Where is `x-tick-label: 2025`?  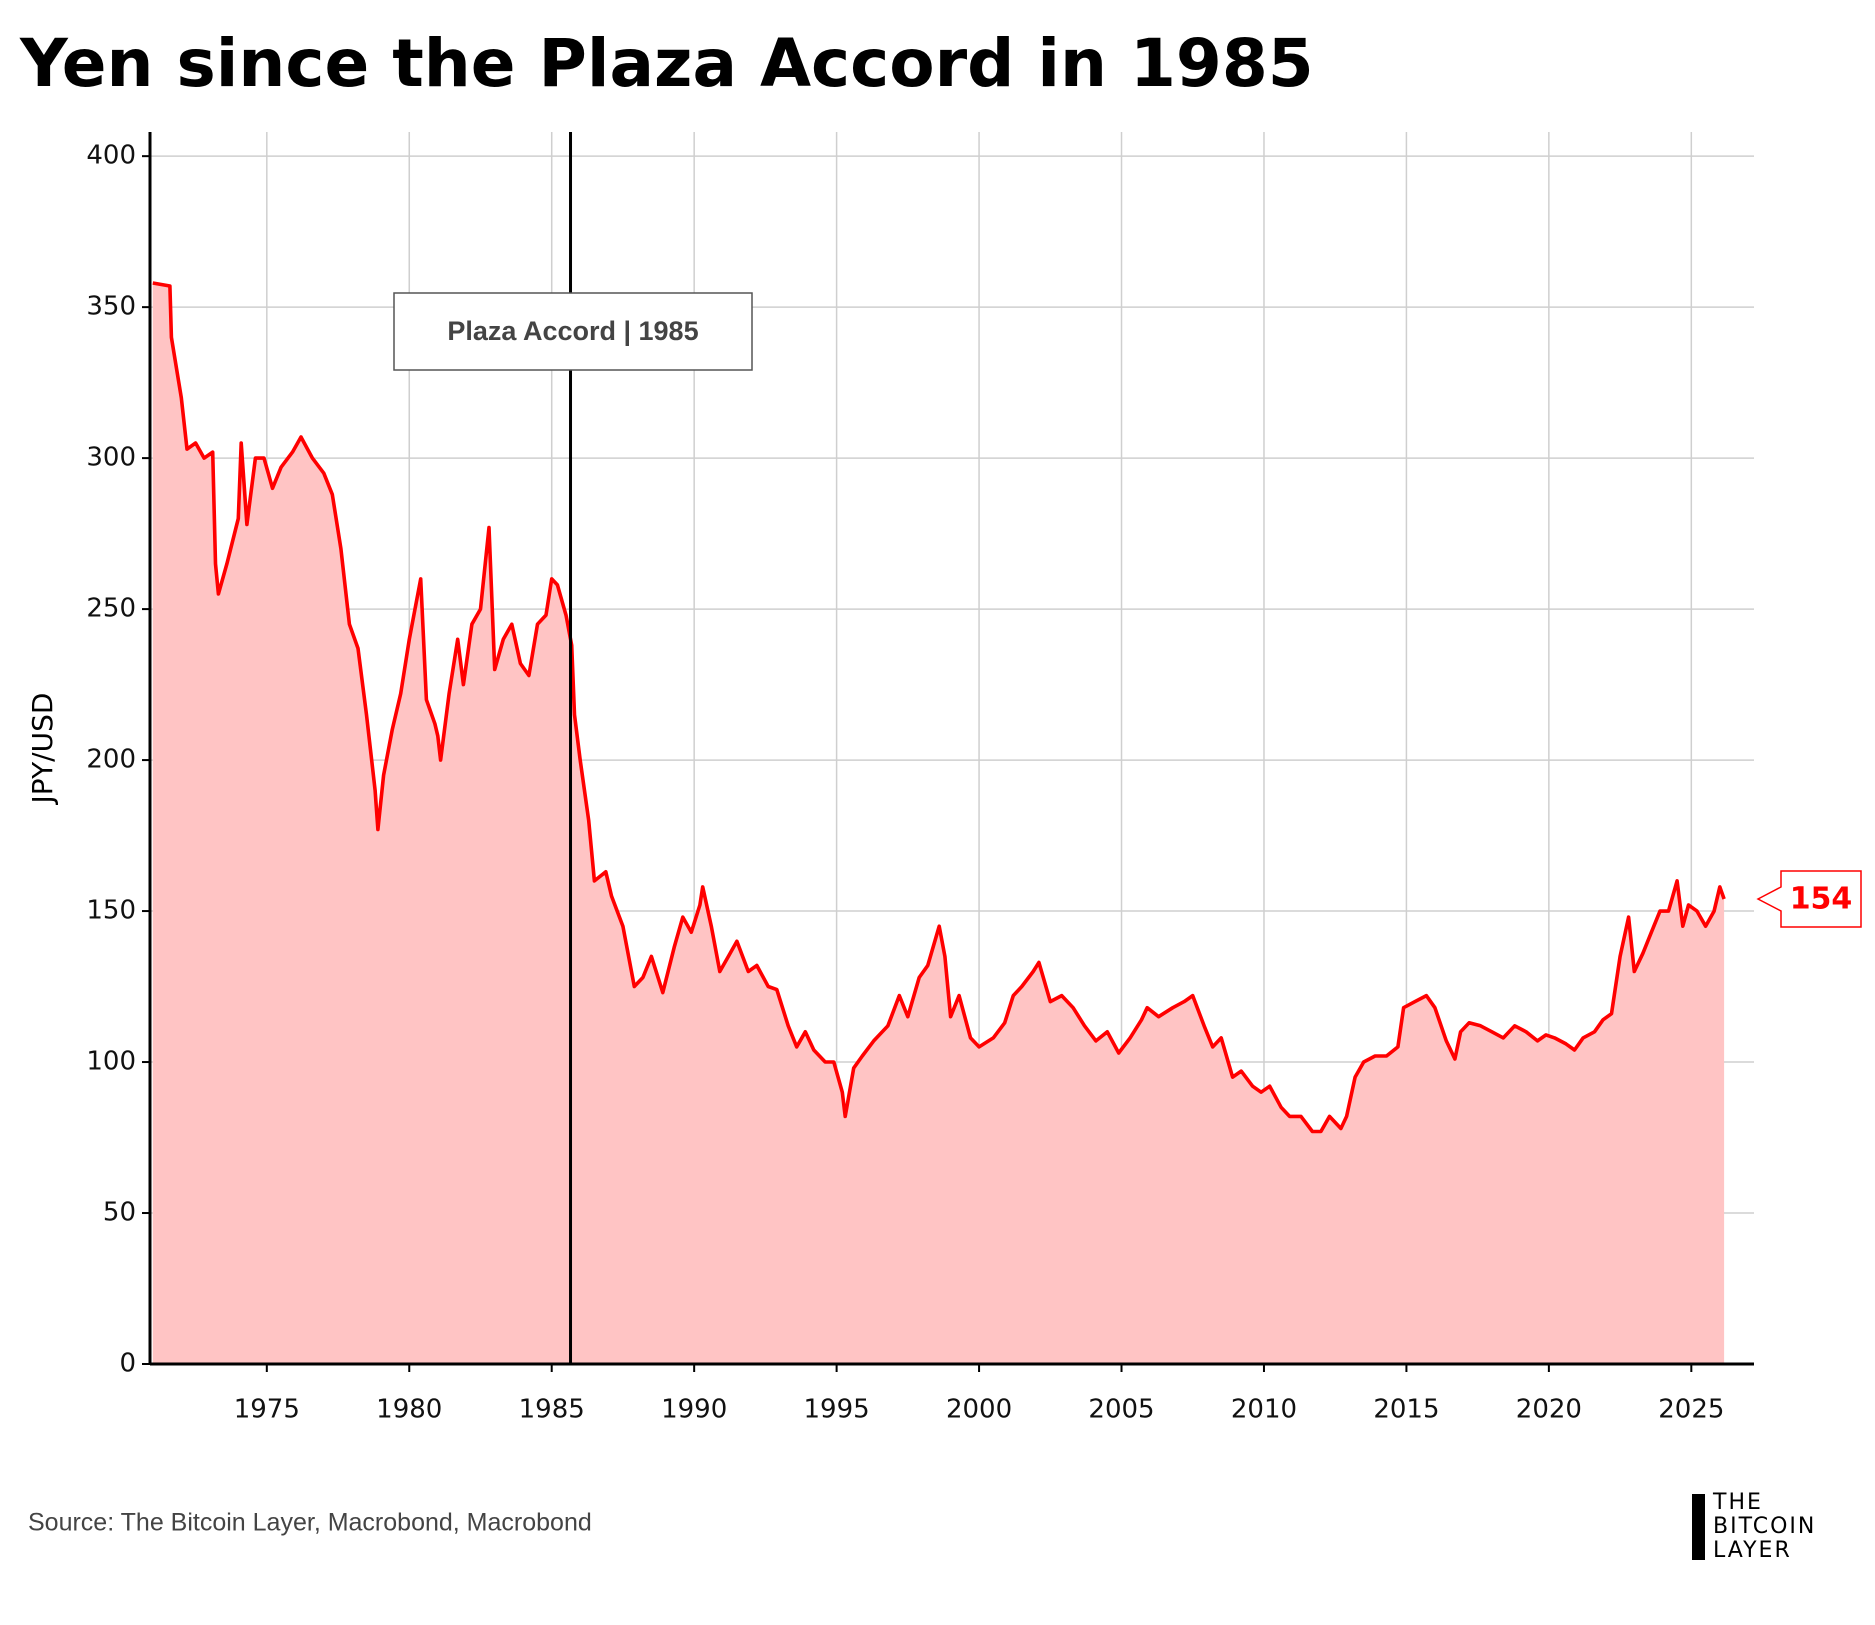 x-tick-label: 2025 is located at coordinates (1691, 1410).